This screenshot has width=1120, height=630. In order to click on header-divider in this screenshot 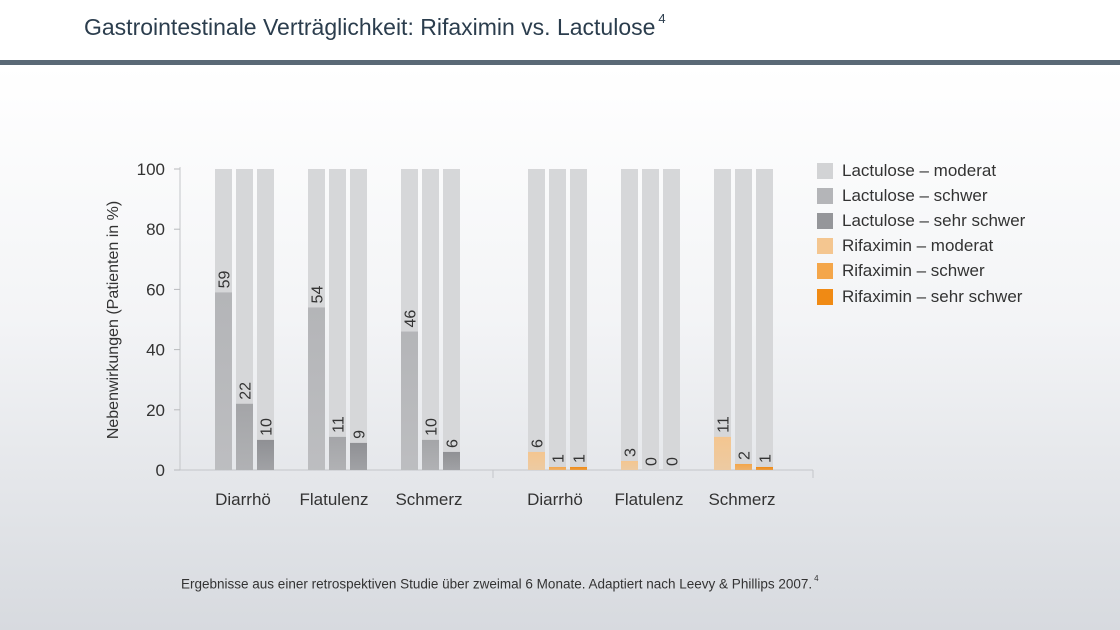, I will do `click(560, 62)`.